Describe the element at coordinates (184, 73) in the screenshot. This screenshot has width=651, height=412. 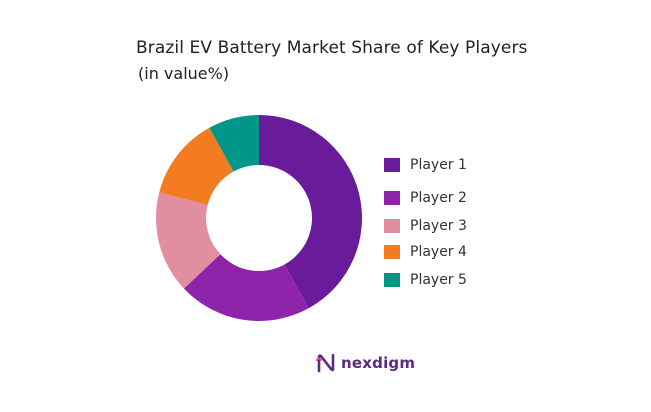
I see `chart-subtitle: (in value%)` at that location.